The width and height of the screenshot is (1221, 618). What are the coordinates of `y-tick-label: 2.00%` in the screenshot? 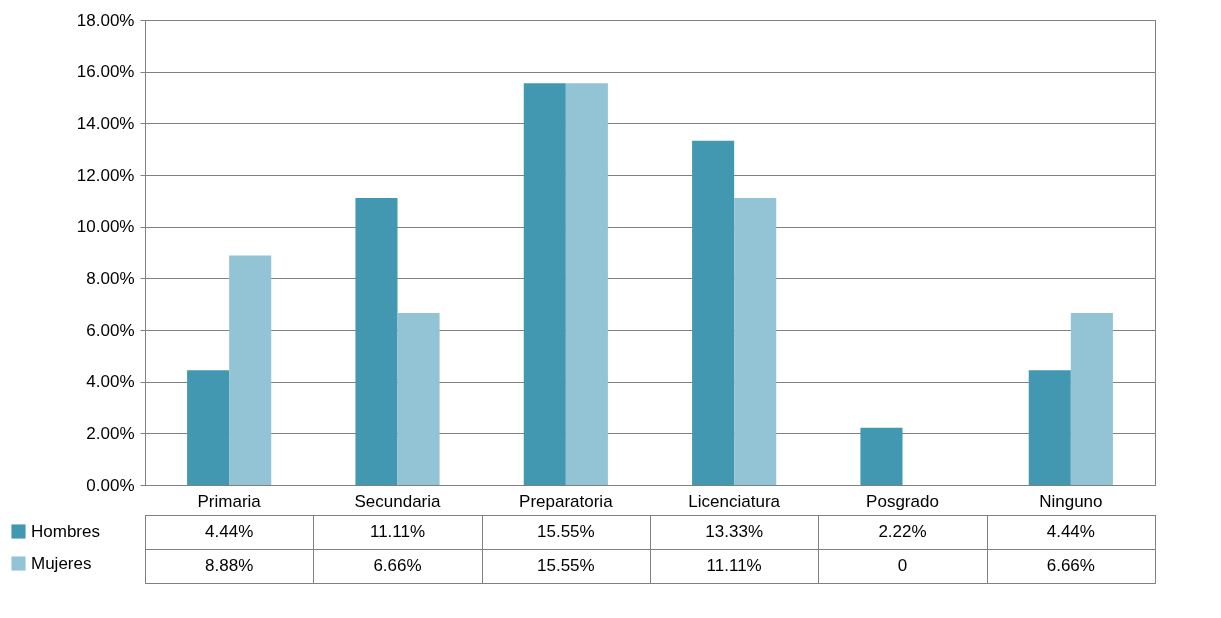 It's located at (110, 433).